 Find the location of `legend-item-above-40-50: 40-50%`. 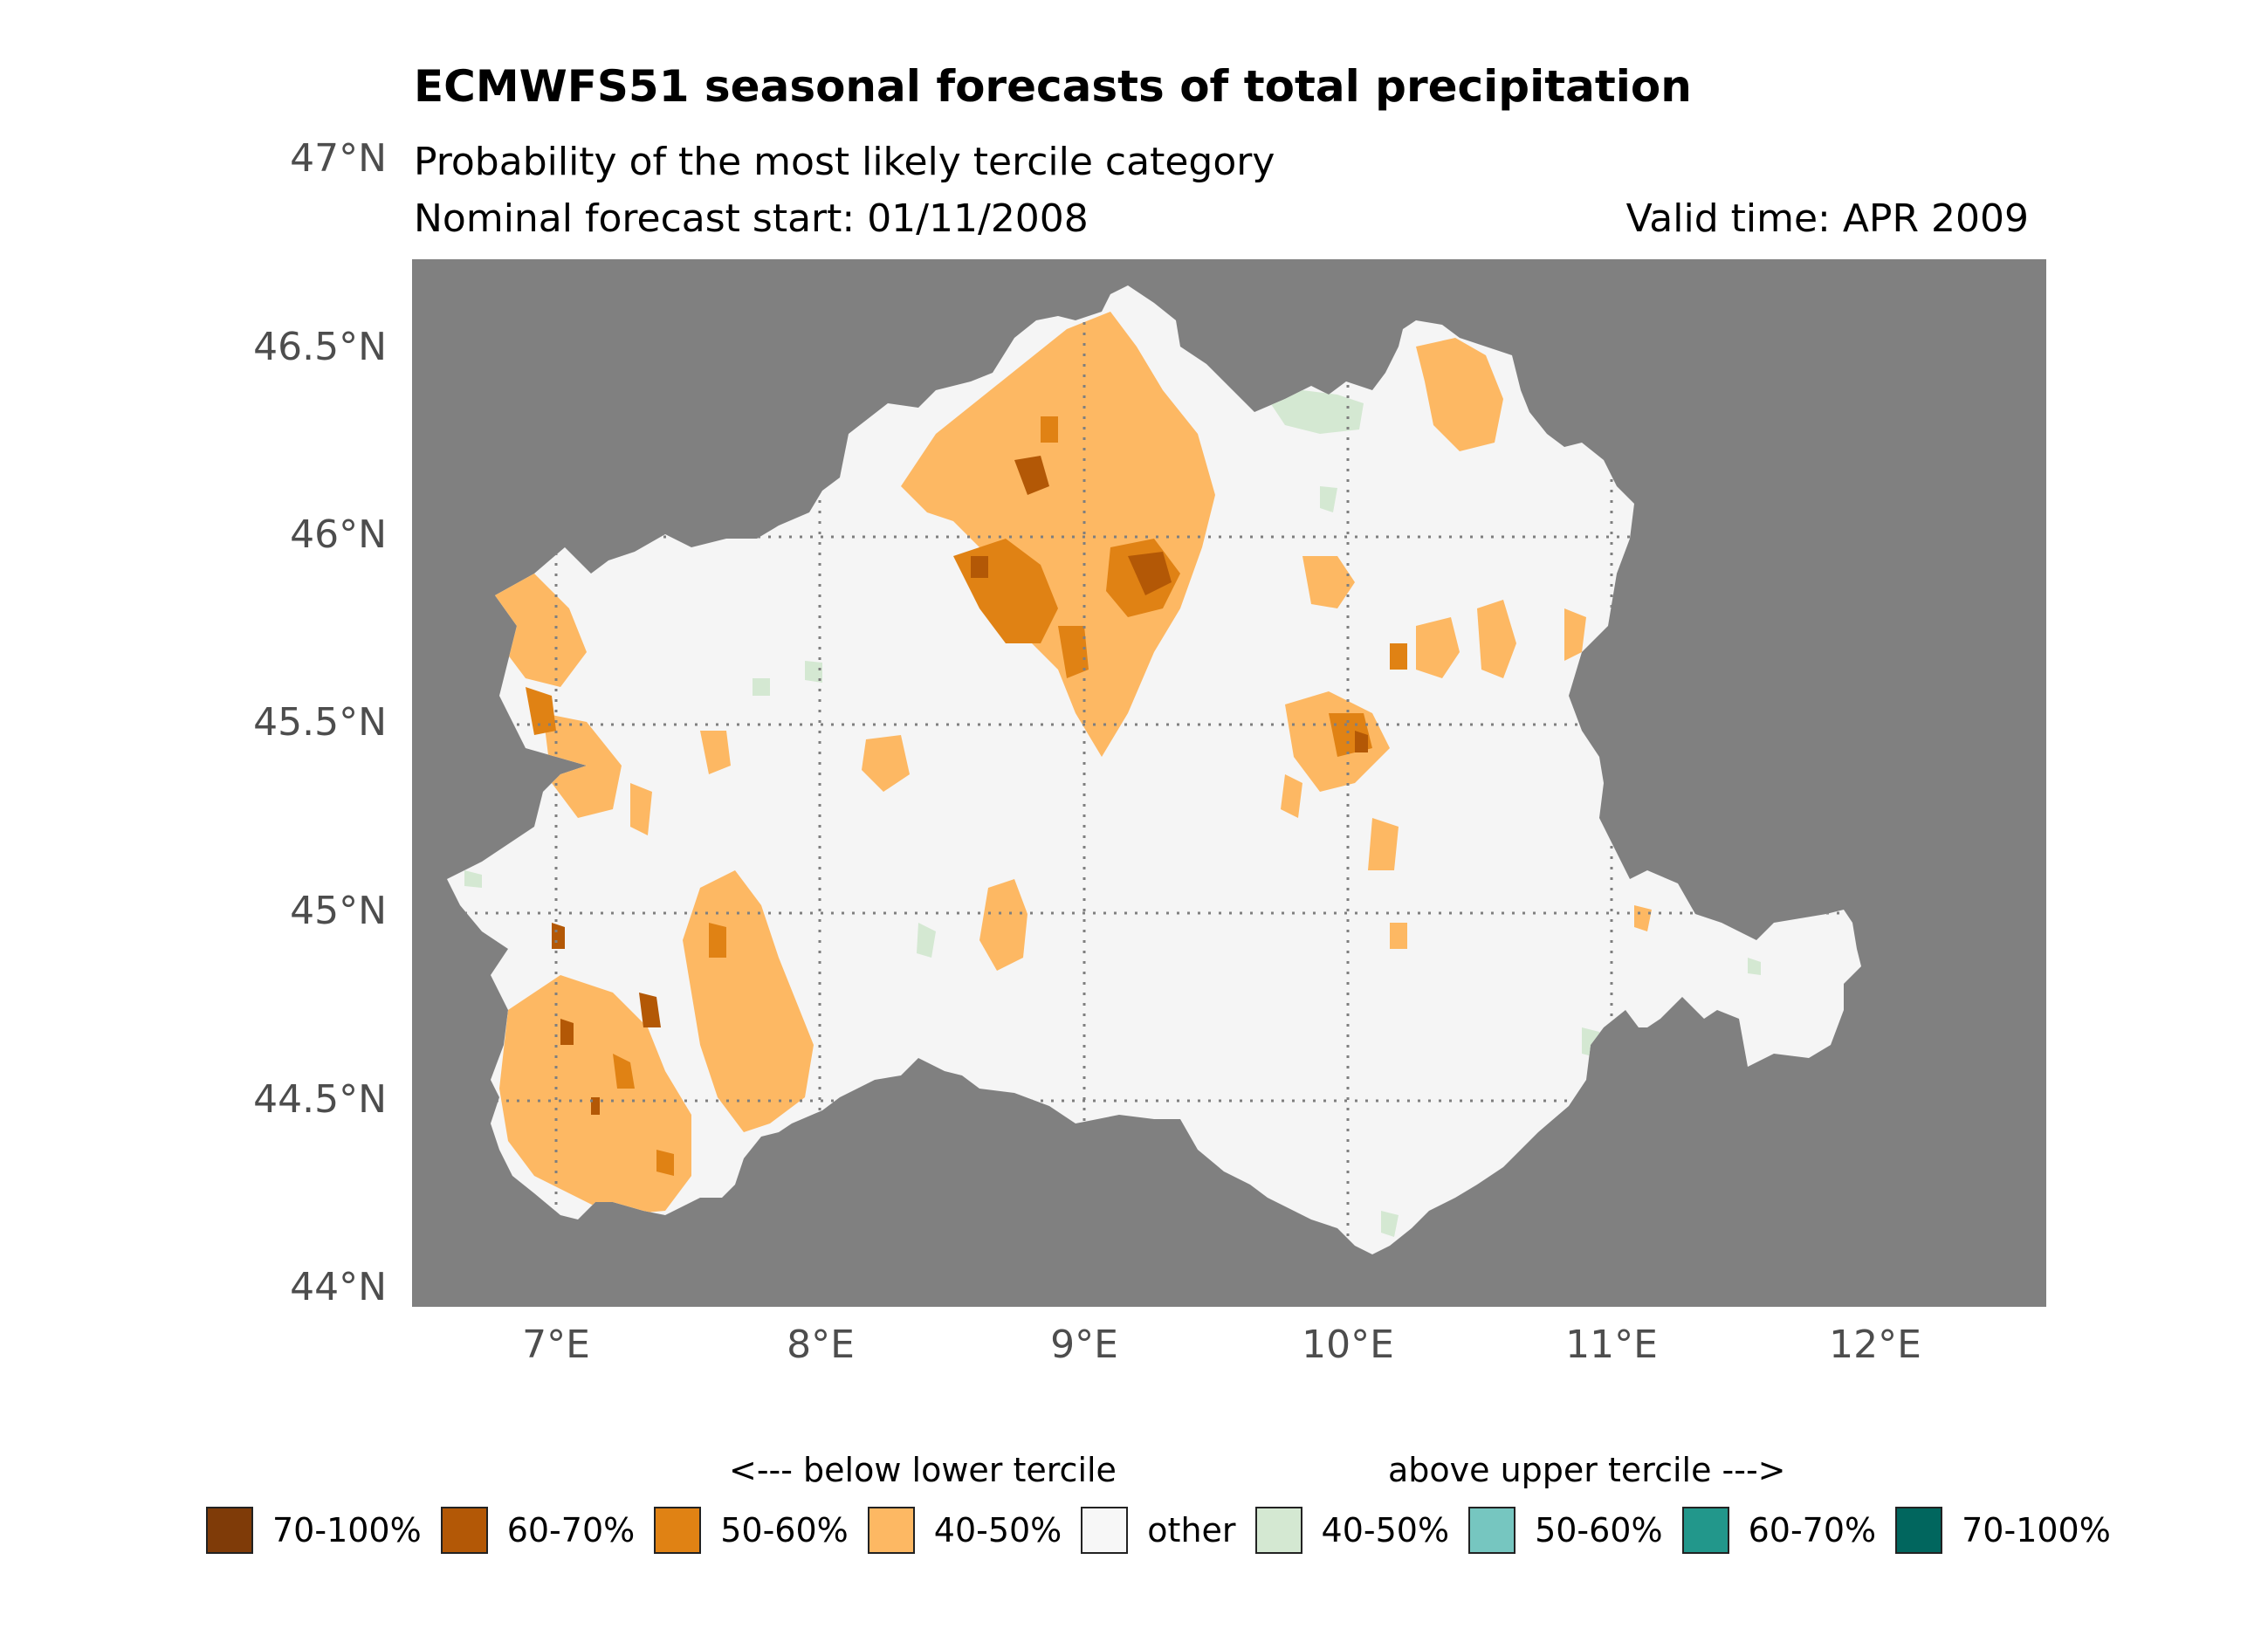

legend-item-above-40-50: 40-50% is located at coordinates (1352, 1530).